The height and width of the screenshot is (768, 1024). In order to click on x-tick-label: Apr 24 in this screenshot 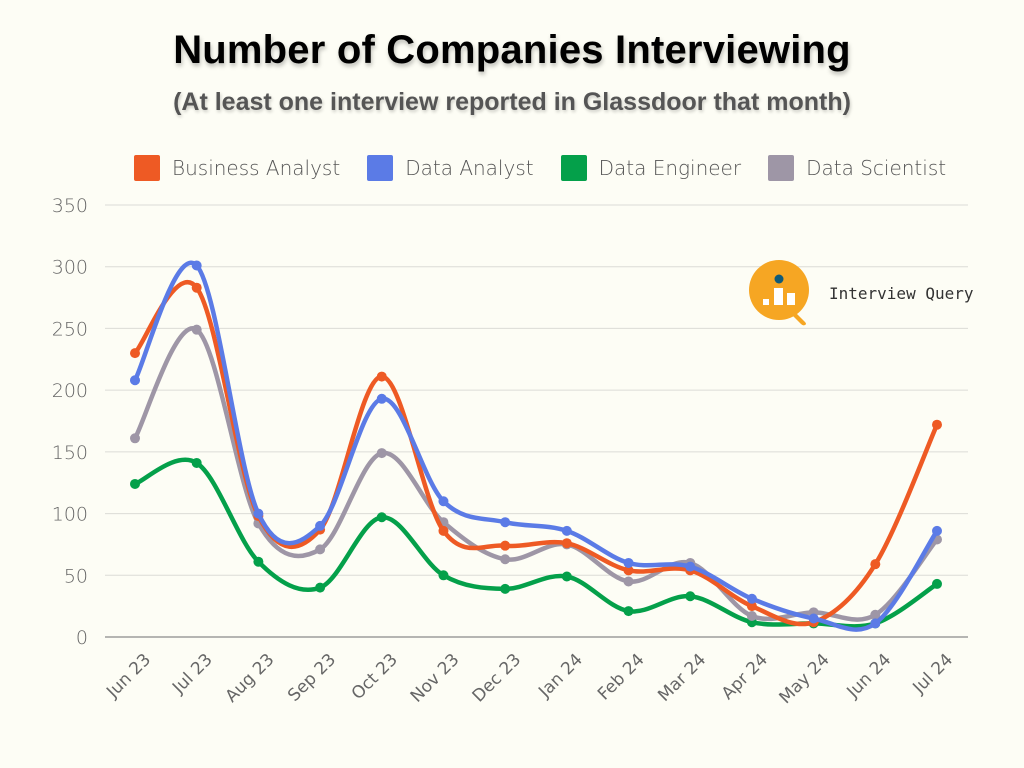, I will do `click(745, 677)`.